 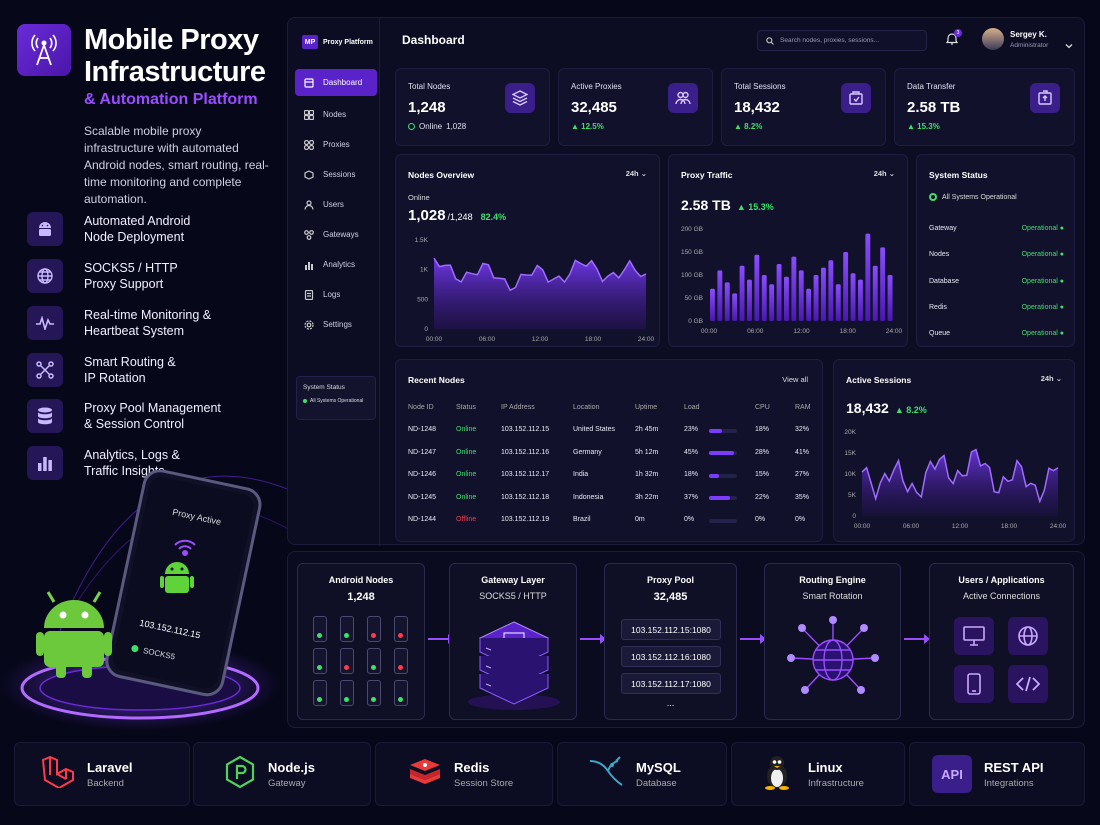 I want to click on pool-item: 103.152.112.15:1080, so click(x=671, y=629).